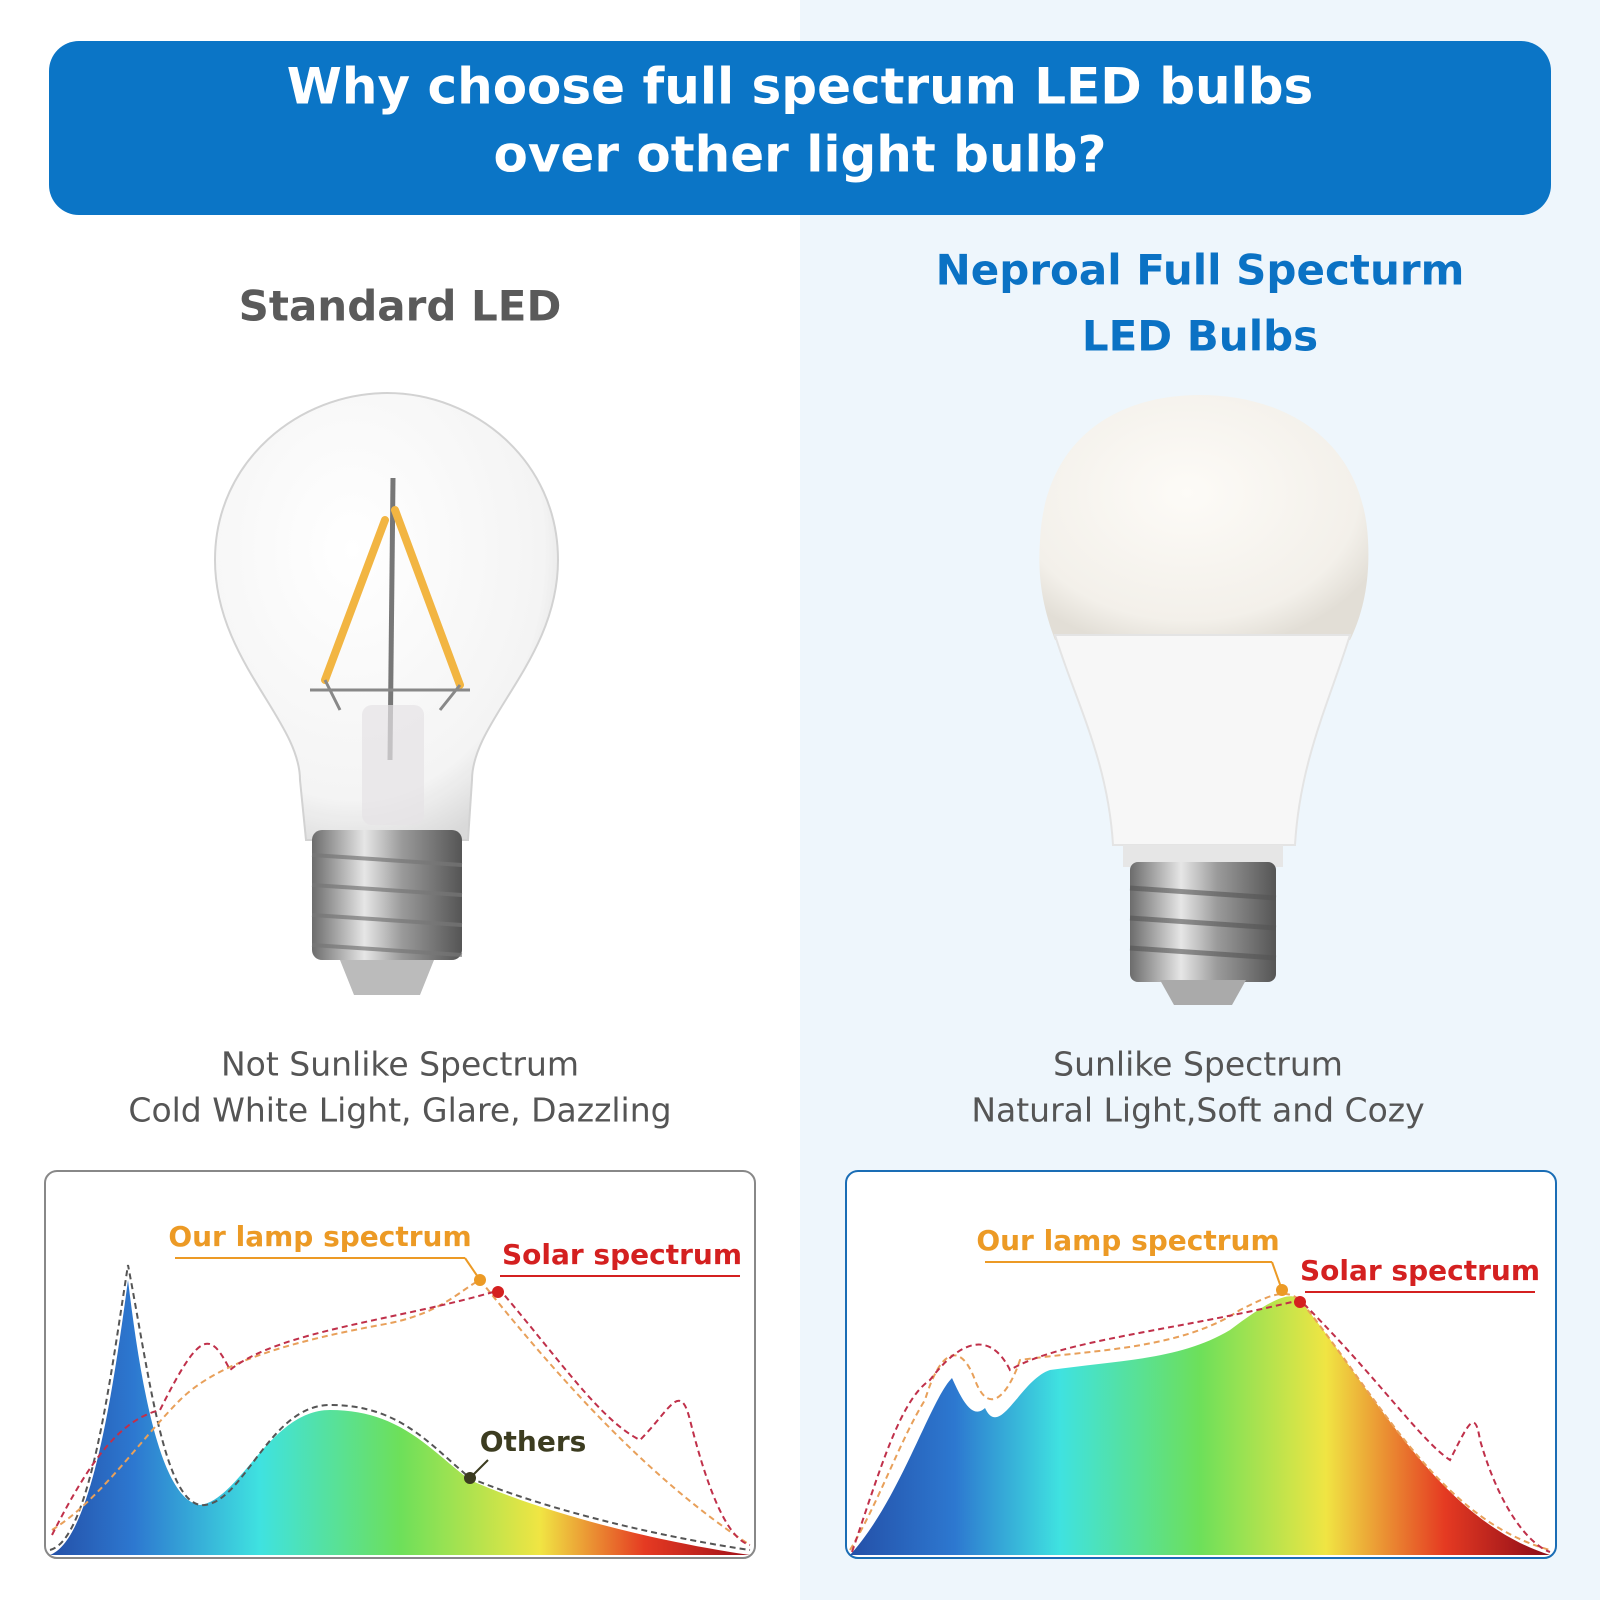 This screenshot has height=1600, width=1600. I want to click on spectrum-label: Others, so click(533, 1441).